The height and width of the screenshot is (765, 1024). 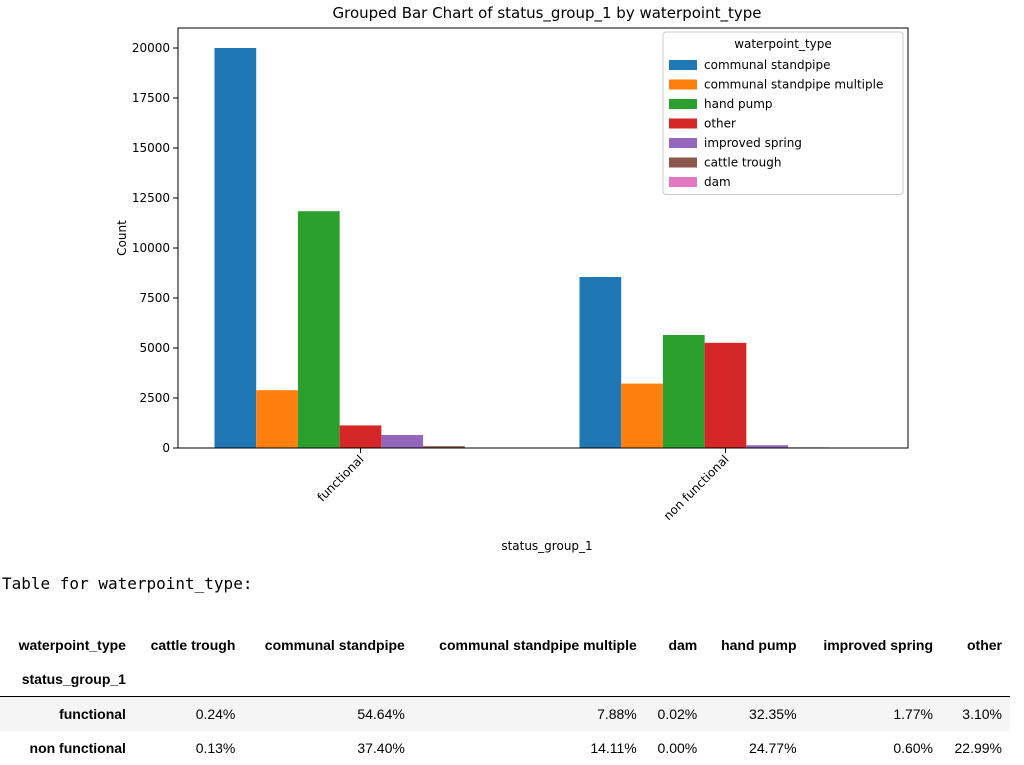 What do you see at coordinates (754, 748) in the screenshot?
I see `table-cell: 24.77%` at bounding box center [754, 748].